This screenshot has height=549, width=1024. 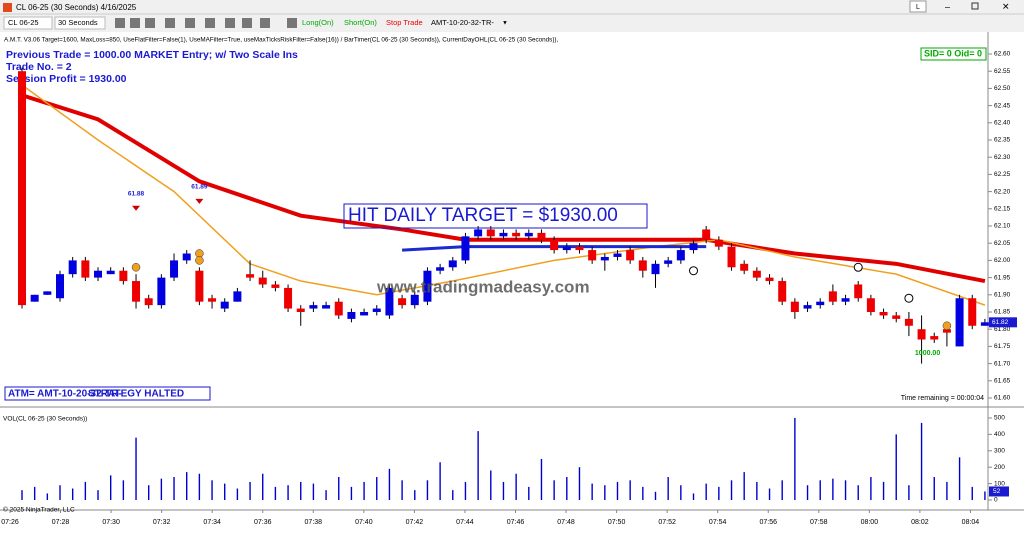 I want to click on x-tick-label: 07:58, so click(x=819, y=522).